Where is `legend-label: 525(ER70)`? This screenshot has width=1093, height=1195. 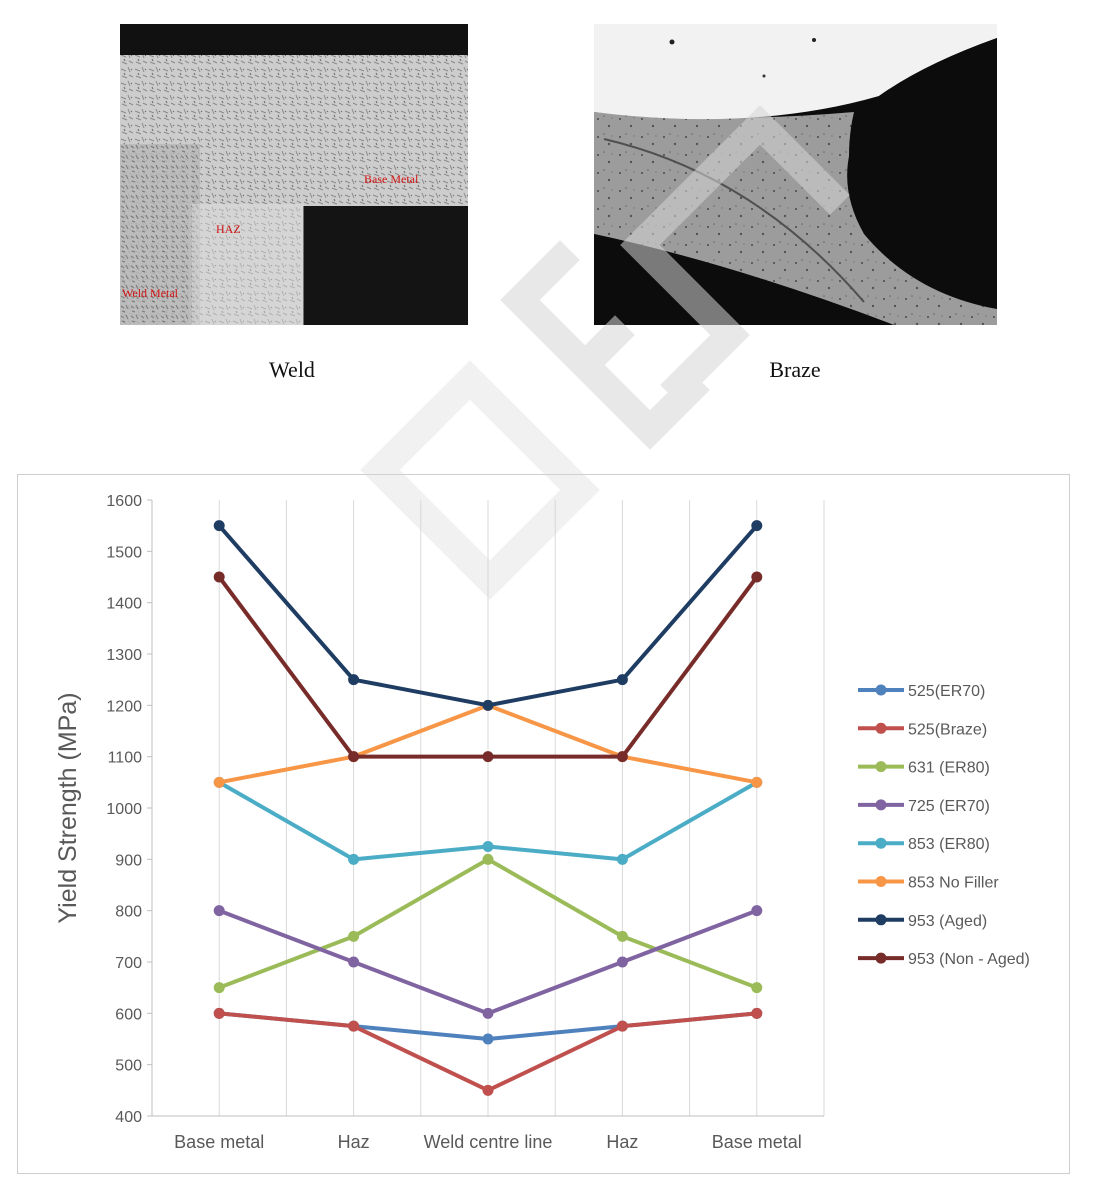
legend-label: 525(ER70) is located at coordinates (946, 691).